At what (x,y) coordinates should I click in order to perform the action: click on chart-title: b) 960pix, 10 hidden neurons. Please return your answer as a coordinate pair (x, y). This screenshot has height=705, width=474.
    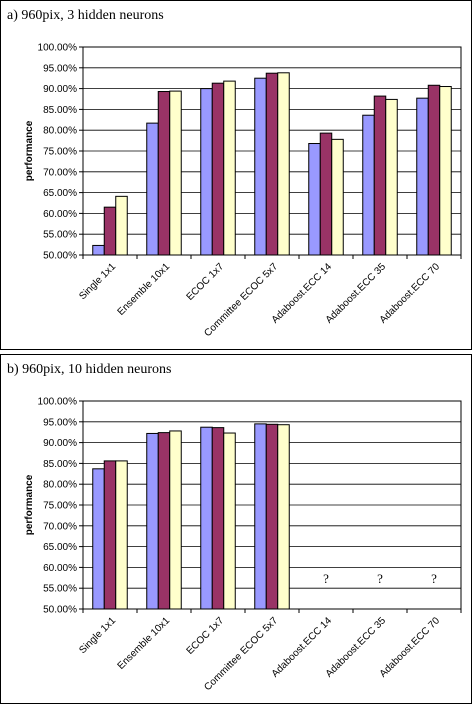
    Looking at the image, I should click on (89, 369).